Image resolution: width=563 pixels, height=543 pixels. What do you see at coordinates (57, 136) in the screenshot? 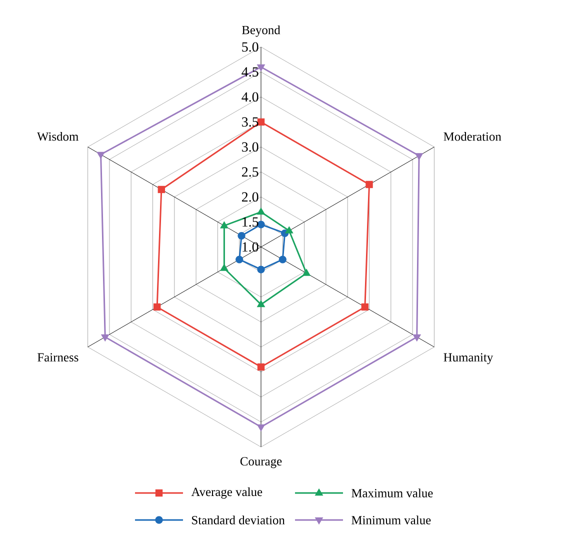
I see `spoke-label: Wisdom` at bounding box center [57, 136].